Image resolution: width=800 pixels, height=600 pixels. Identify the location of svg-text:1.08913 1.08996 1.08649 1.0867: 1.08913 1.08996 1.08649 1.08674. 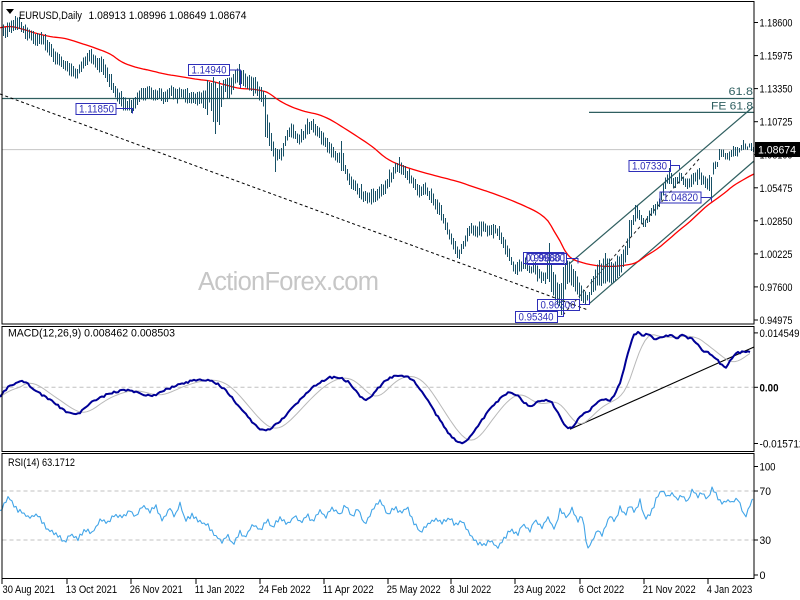
(168, 16).